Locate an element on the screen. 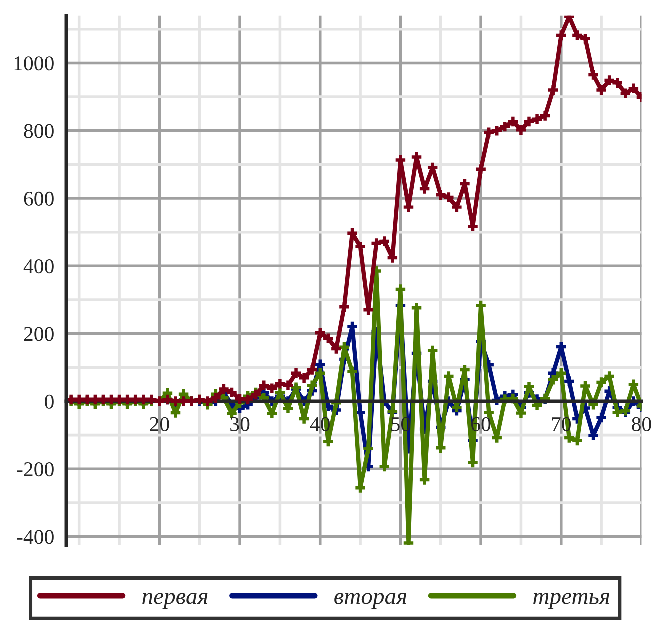 The image size is (665, 634). y-tick-label: -200 is located at coordinates (35, 469).